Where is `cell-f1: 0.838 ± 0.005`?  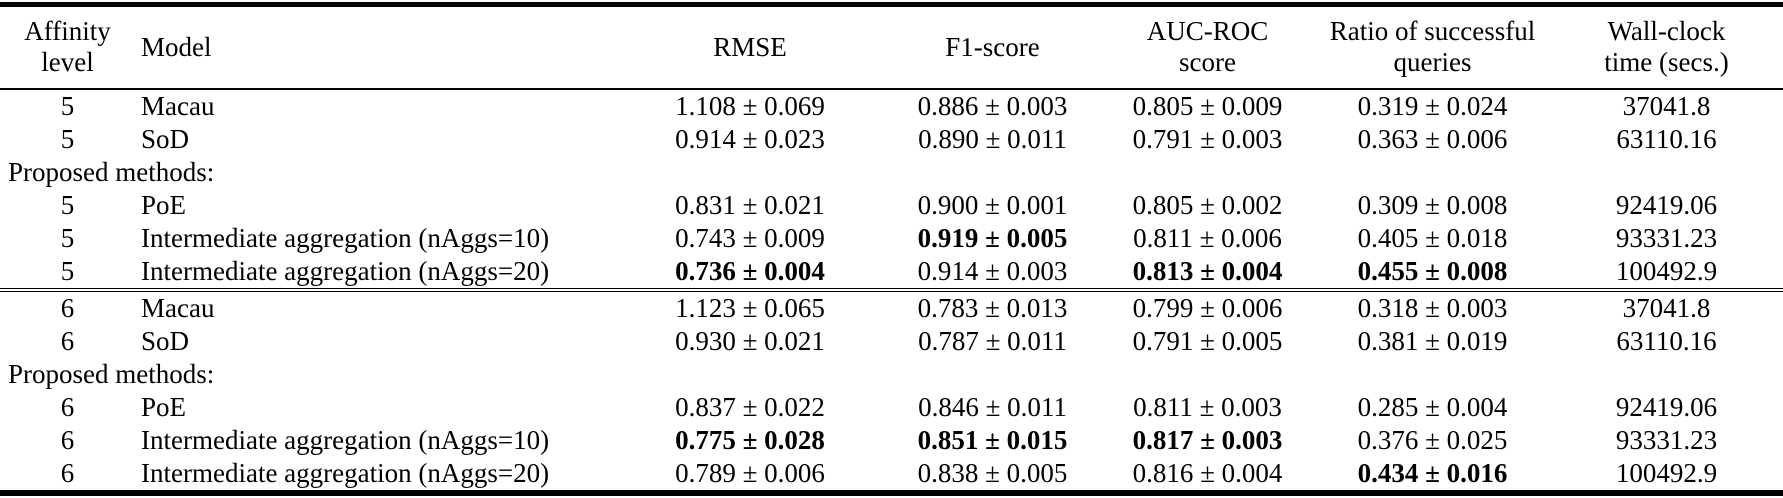 cell-f1: 0.838 ± 0.005 is located at coordinates (992, 473).